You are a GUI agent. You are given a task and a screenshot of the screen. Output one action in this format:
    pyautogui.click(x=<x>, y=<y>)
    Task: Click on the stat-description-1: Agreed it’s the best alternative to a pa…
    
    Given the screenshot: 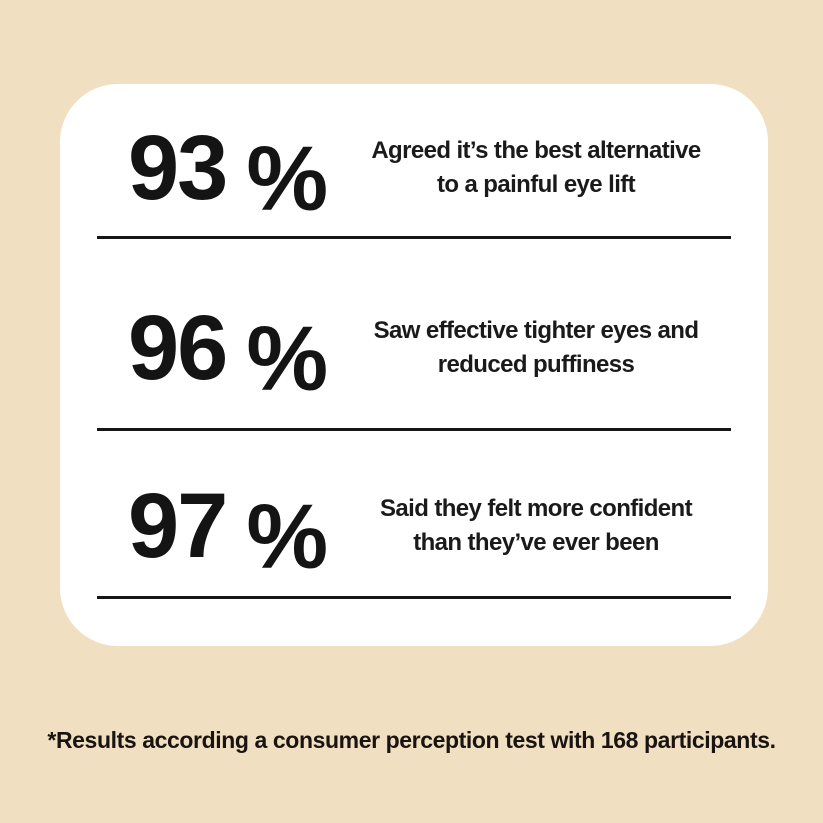 What is the action you would take?
    pyautogui.click(x=557, y=168)
    